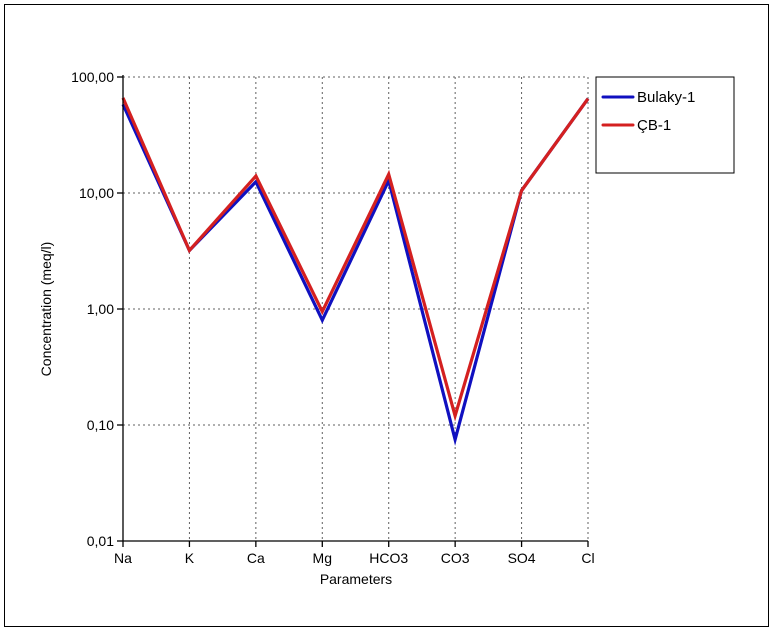 Image resolution: width=775 pixels, height=633 pixels. I want to click on x-axis-label: Parameters, so click(356, 579).